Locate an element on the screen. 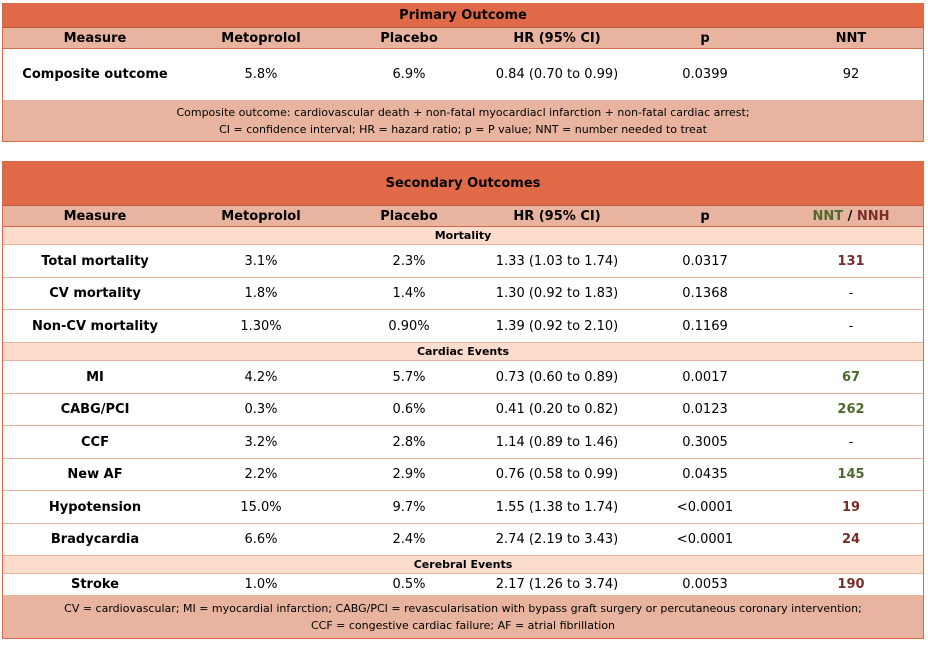  placebo-cell: 0.90% is located at coordinates (409, 326).